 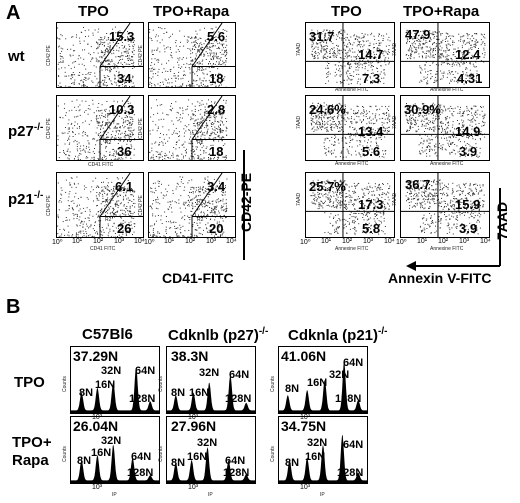 What do you see at coordinates (96, 426) in the screenshot?
I see `ploidy-percentage: 26.04N` at bounding box center [96, 426].